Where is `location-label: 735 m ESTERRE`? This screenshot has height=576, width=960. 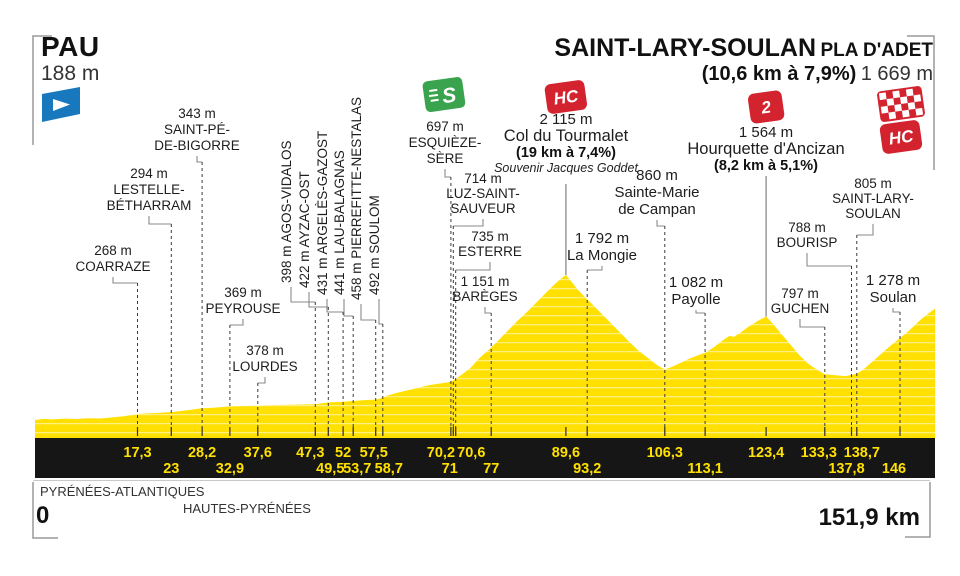
location-label: 735 m ESTERRE is located at coordinates (490, 244).